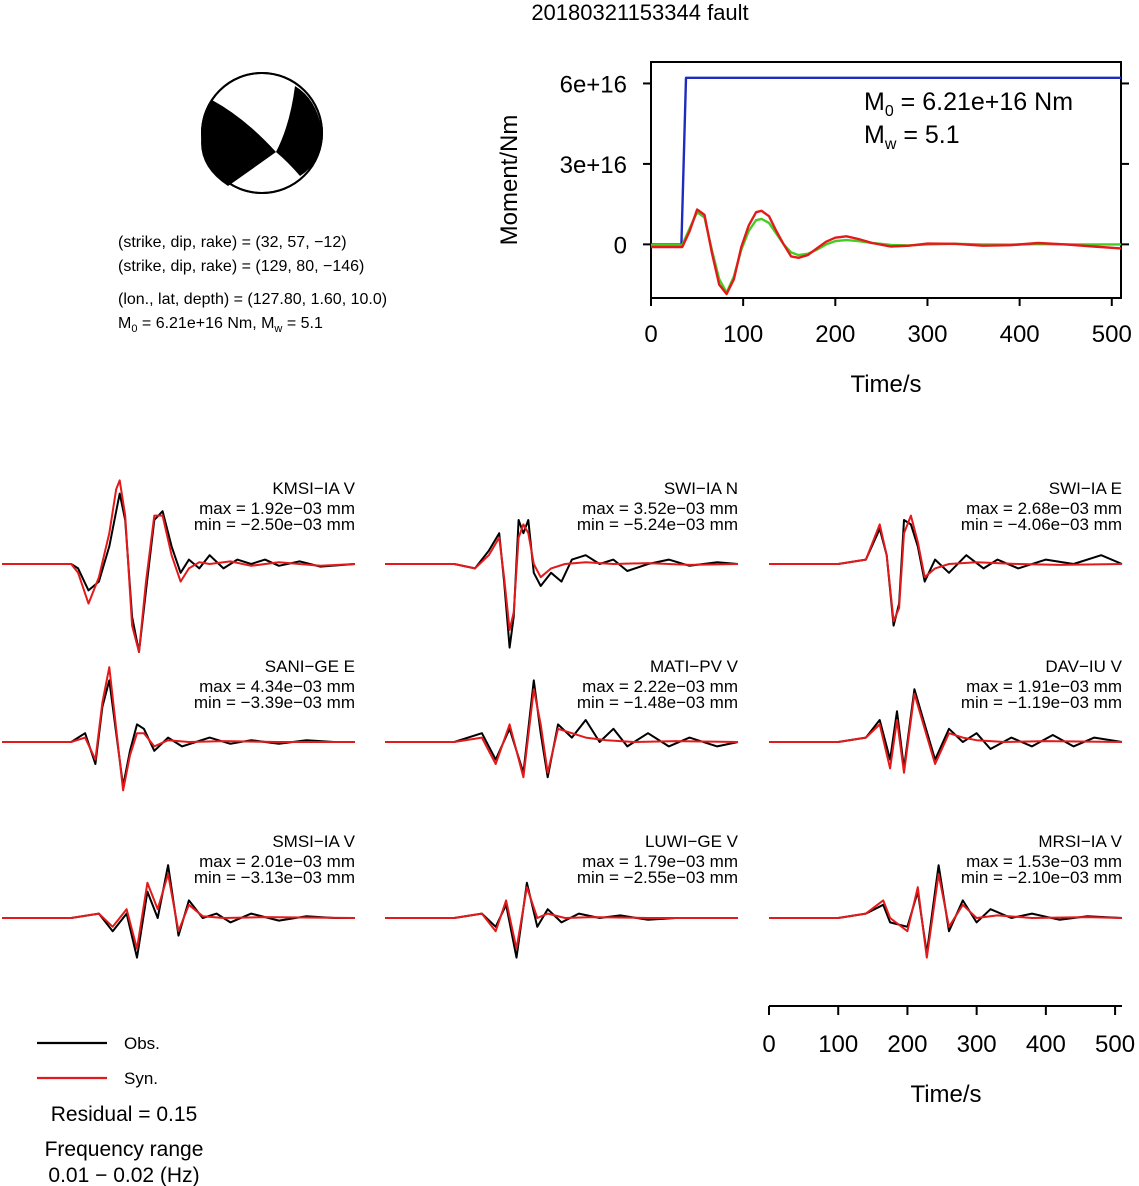 Image resolution: width=1139 pixels, height=1186 pixels. Describe the element at coordinates (1085, 488) in the screenshot. I see `station-name: SWI−IA E` at that location.